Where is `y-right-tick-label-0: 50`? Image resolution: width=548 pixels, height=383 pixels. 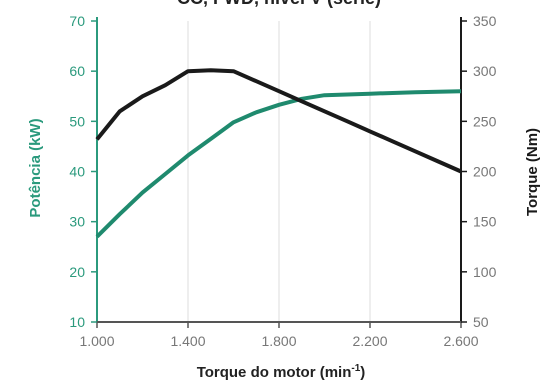 y-right-tick-label-0: 50 is located at coordinates (481, 322).